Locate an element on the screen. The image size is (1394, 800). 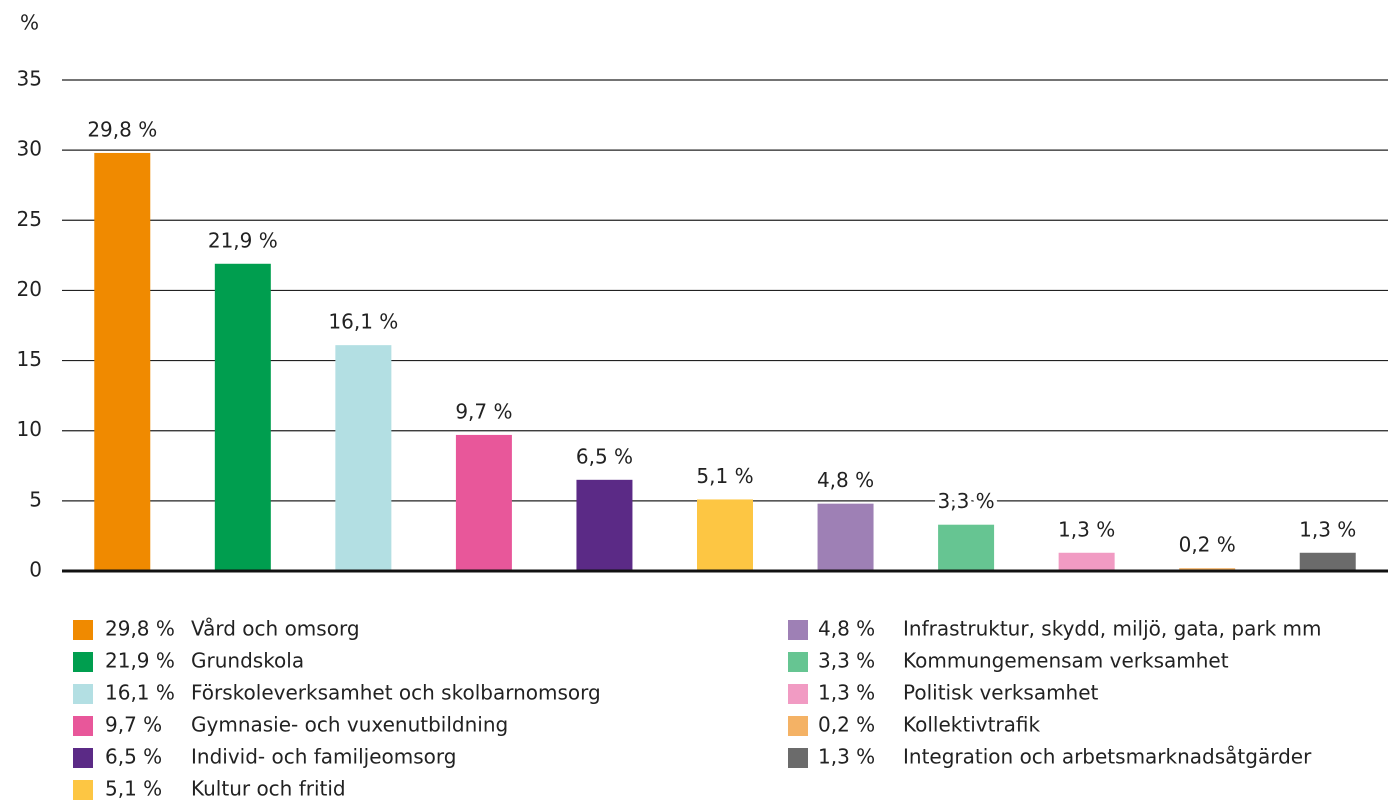
y-tick-label: 5 is located at coordinates (35, 499).